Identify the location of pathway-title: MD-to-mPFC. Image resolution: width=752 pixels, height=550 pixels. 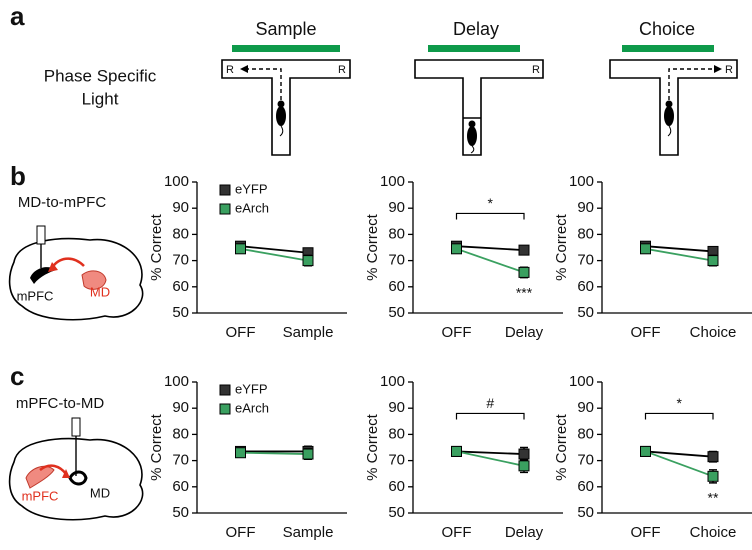
(62, 202).